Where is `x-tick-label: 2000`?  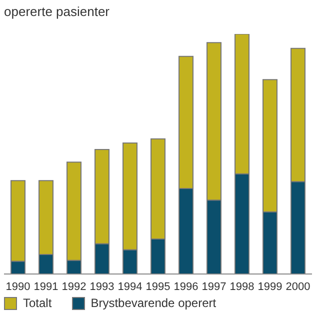
x-tick-label: 2000 is located at coordinates (298, 286).